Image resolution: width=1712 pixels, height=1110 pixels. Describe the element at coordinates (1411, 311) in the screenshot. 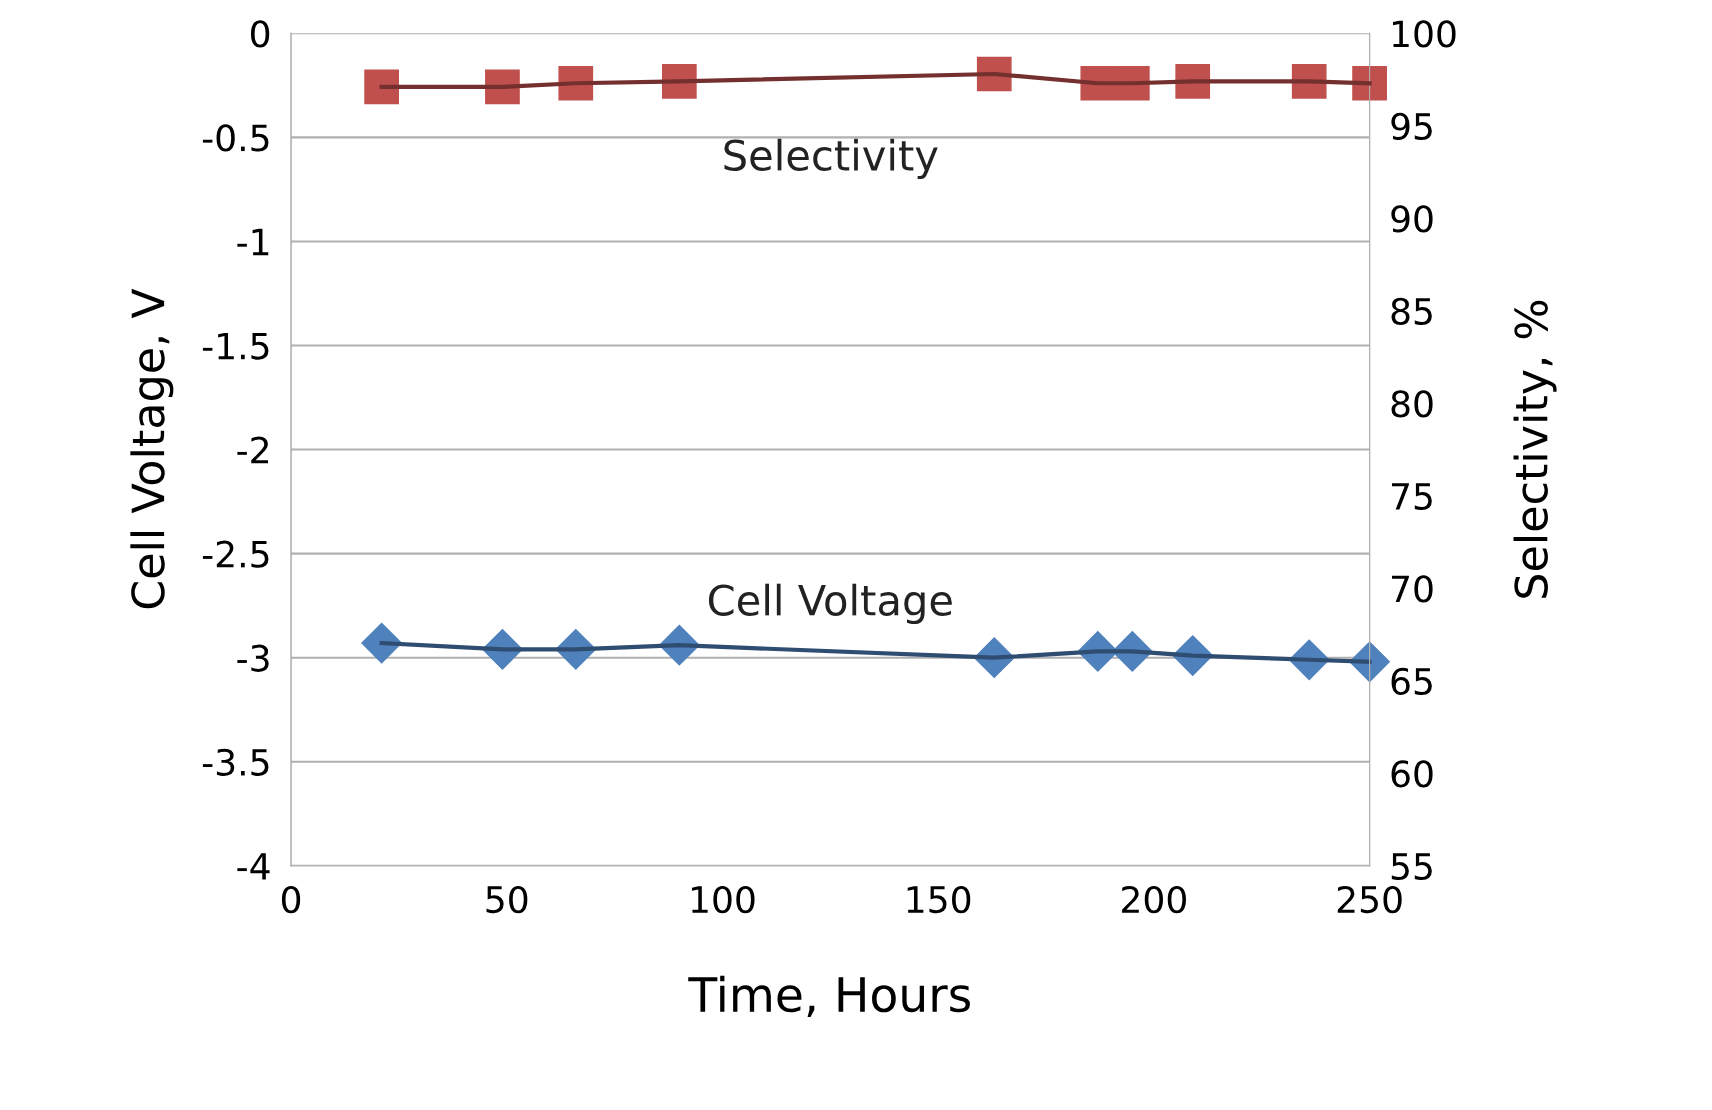

I see `y2-tick-label: 85` at that location.